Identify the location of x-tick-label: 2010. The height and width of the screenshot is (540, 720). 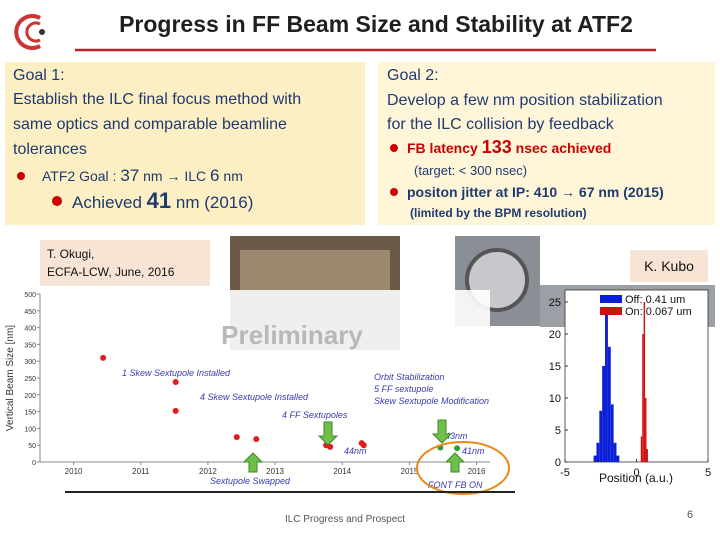
(74, 471).